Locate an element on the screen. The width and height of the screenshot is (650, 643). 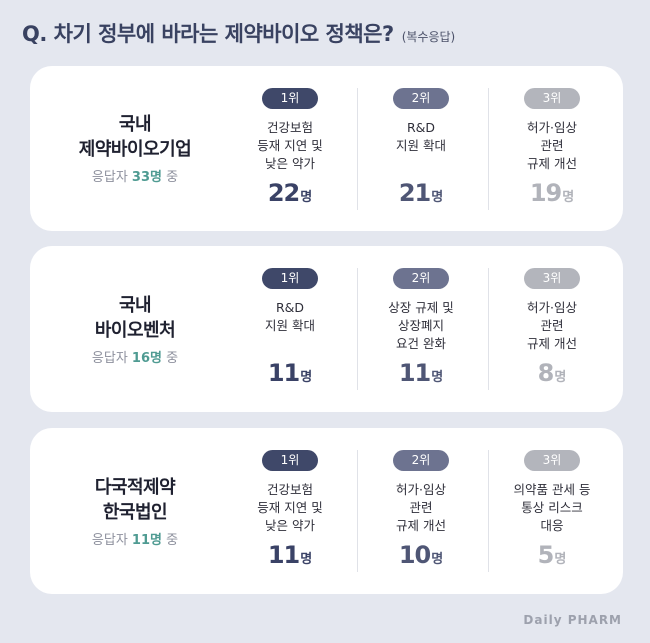
rank-2-column: 2위 허가·임상 관련 규제 개선 10명 is located at coordinates (421, 511).